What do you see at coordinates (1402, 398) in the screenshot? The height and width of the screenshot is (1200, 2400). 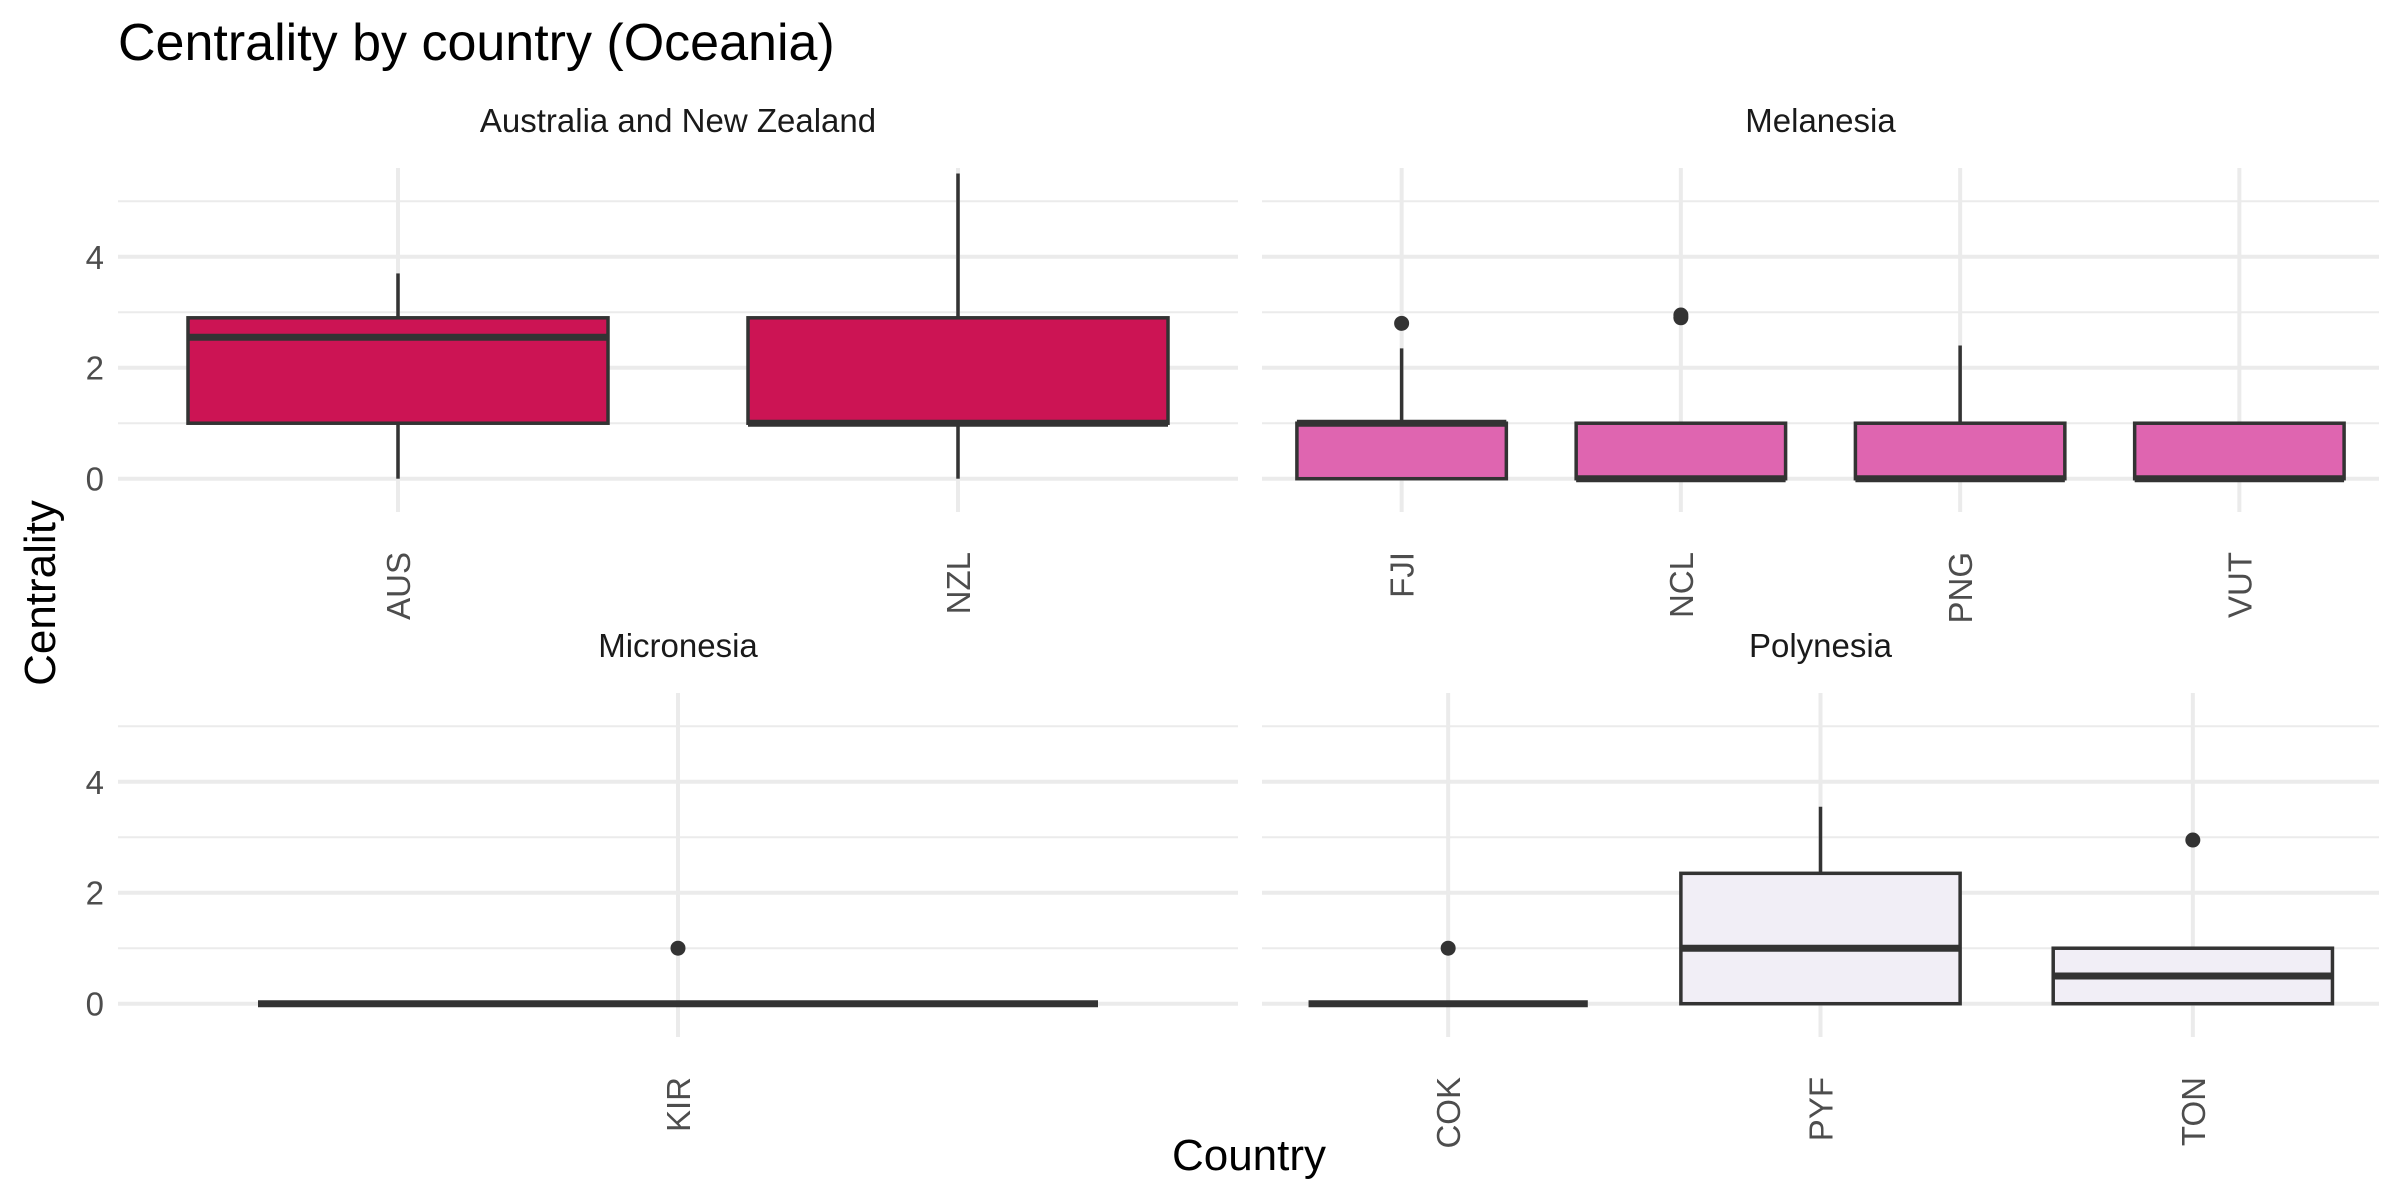 I see `box-fji` at bounding box center [1402, 398].